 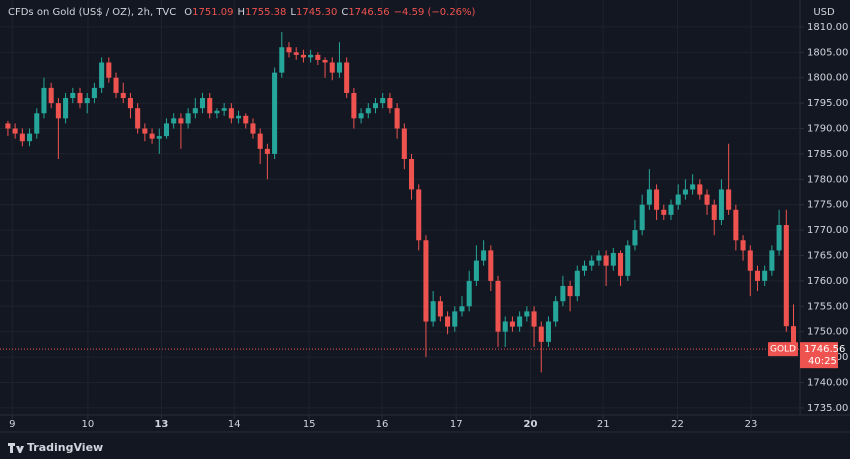 What do you see at coordinates (382, 424) in the screenshot?
I see `x-tick-label: 16` at bounding box center [382, 424].